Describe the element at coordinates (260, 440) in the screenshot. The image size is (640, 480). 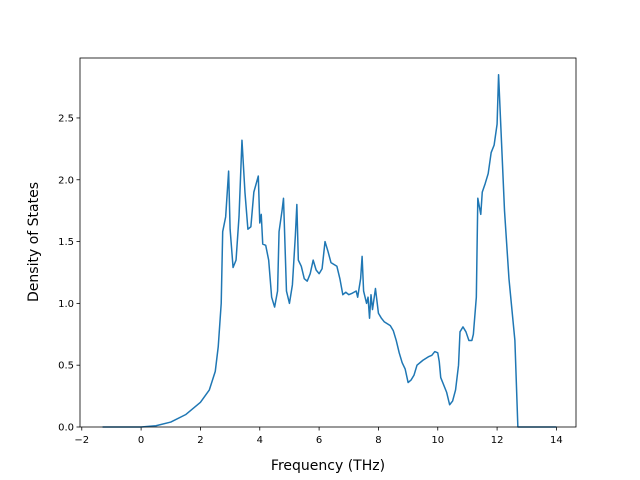
I see `x-tick-label: 4` at that location.